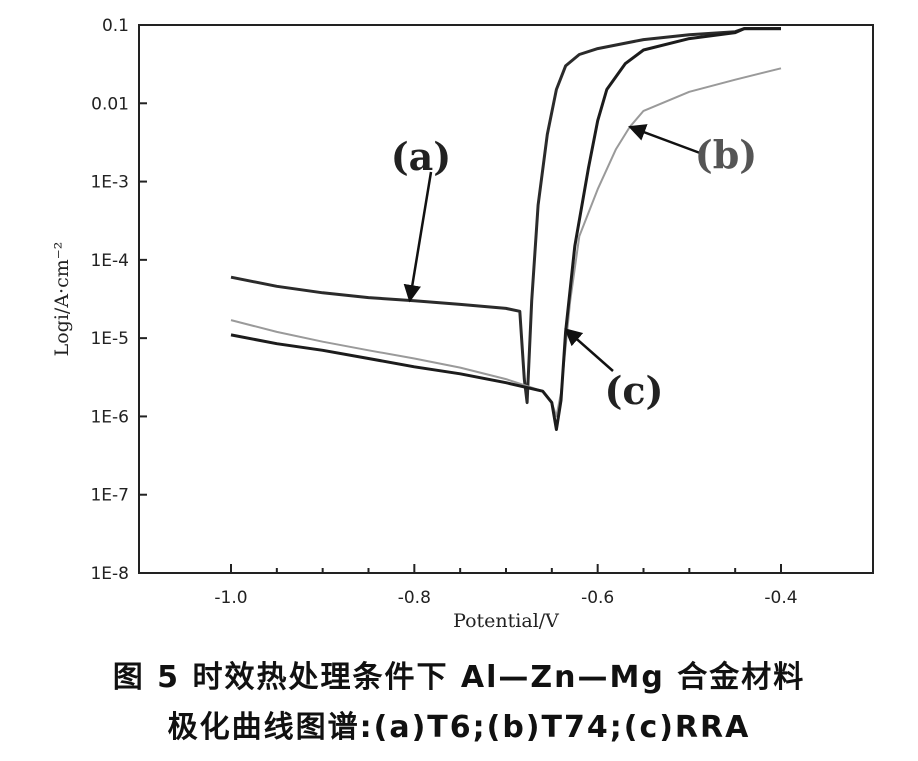 The height and width of the screenshot is (761, 918). What do you see at coordinates (109, 496) in the screenshot?
I see `y-tick-label: 1E-7` at bounding box center [109, 496].